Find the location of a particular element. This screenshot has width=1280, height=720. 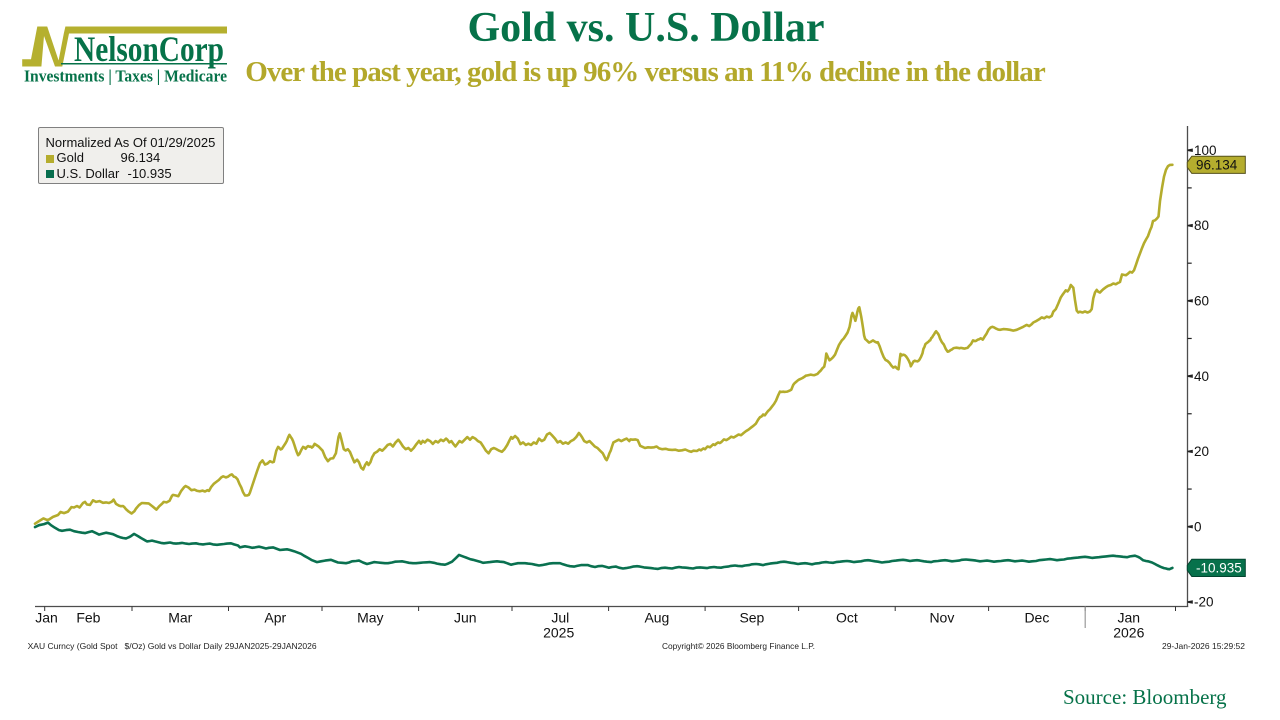

svg-text: Dec is located at coordinates (1036, 618).